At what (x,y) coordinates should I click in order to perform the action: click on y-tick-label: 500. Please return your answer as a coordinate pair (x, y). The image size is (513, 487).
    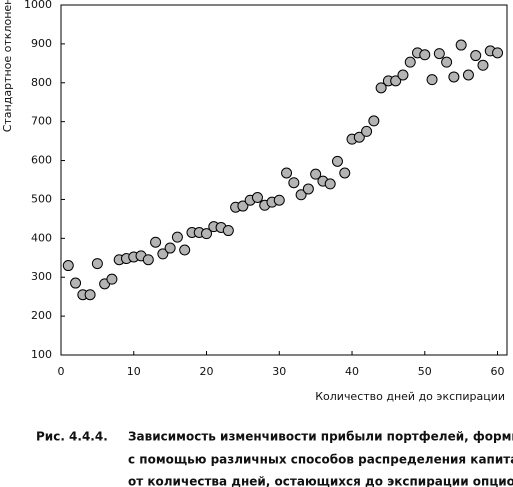
    Looking at the image, I should click on (41, 198).